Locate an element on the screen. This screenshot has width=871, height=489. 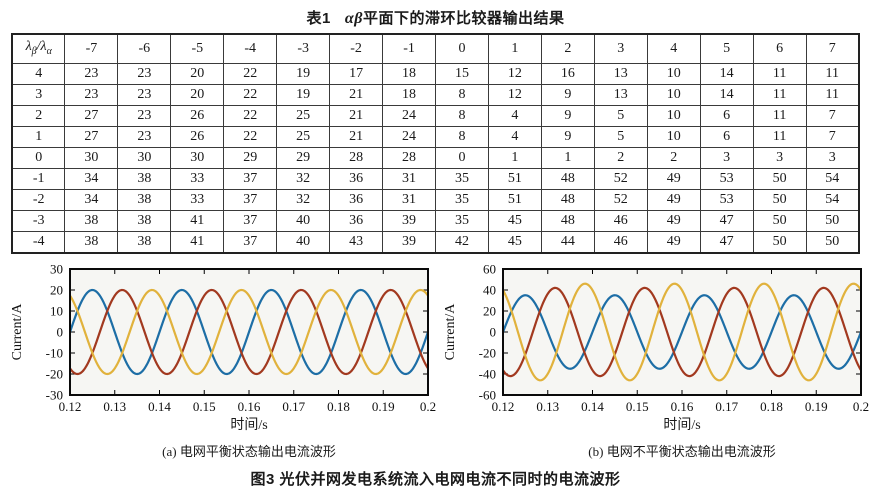
y-tick-label: -40 is located at coordinates (487, 373).